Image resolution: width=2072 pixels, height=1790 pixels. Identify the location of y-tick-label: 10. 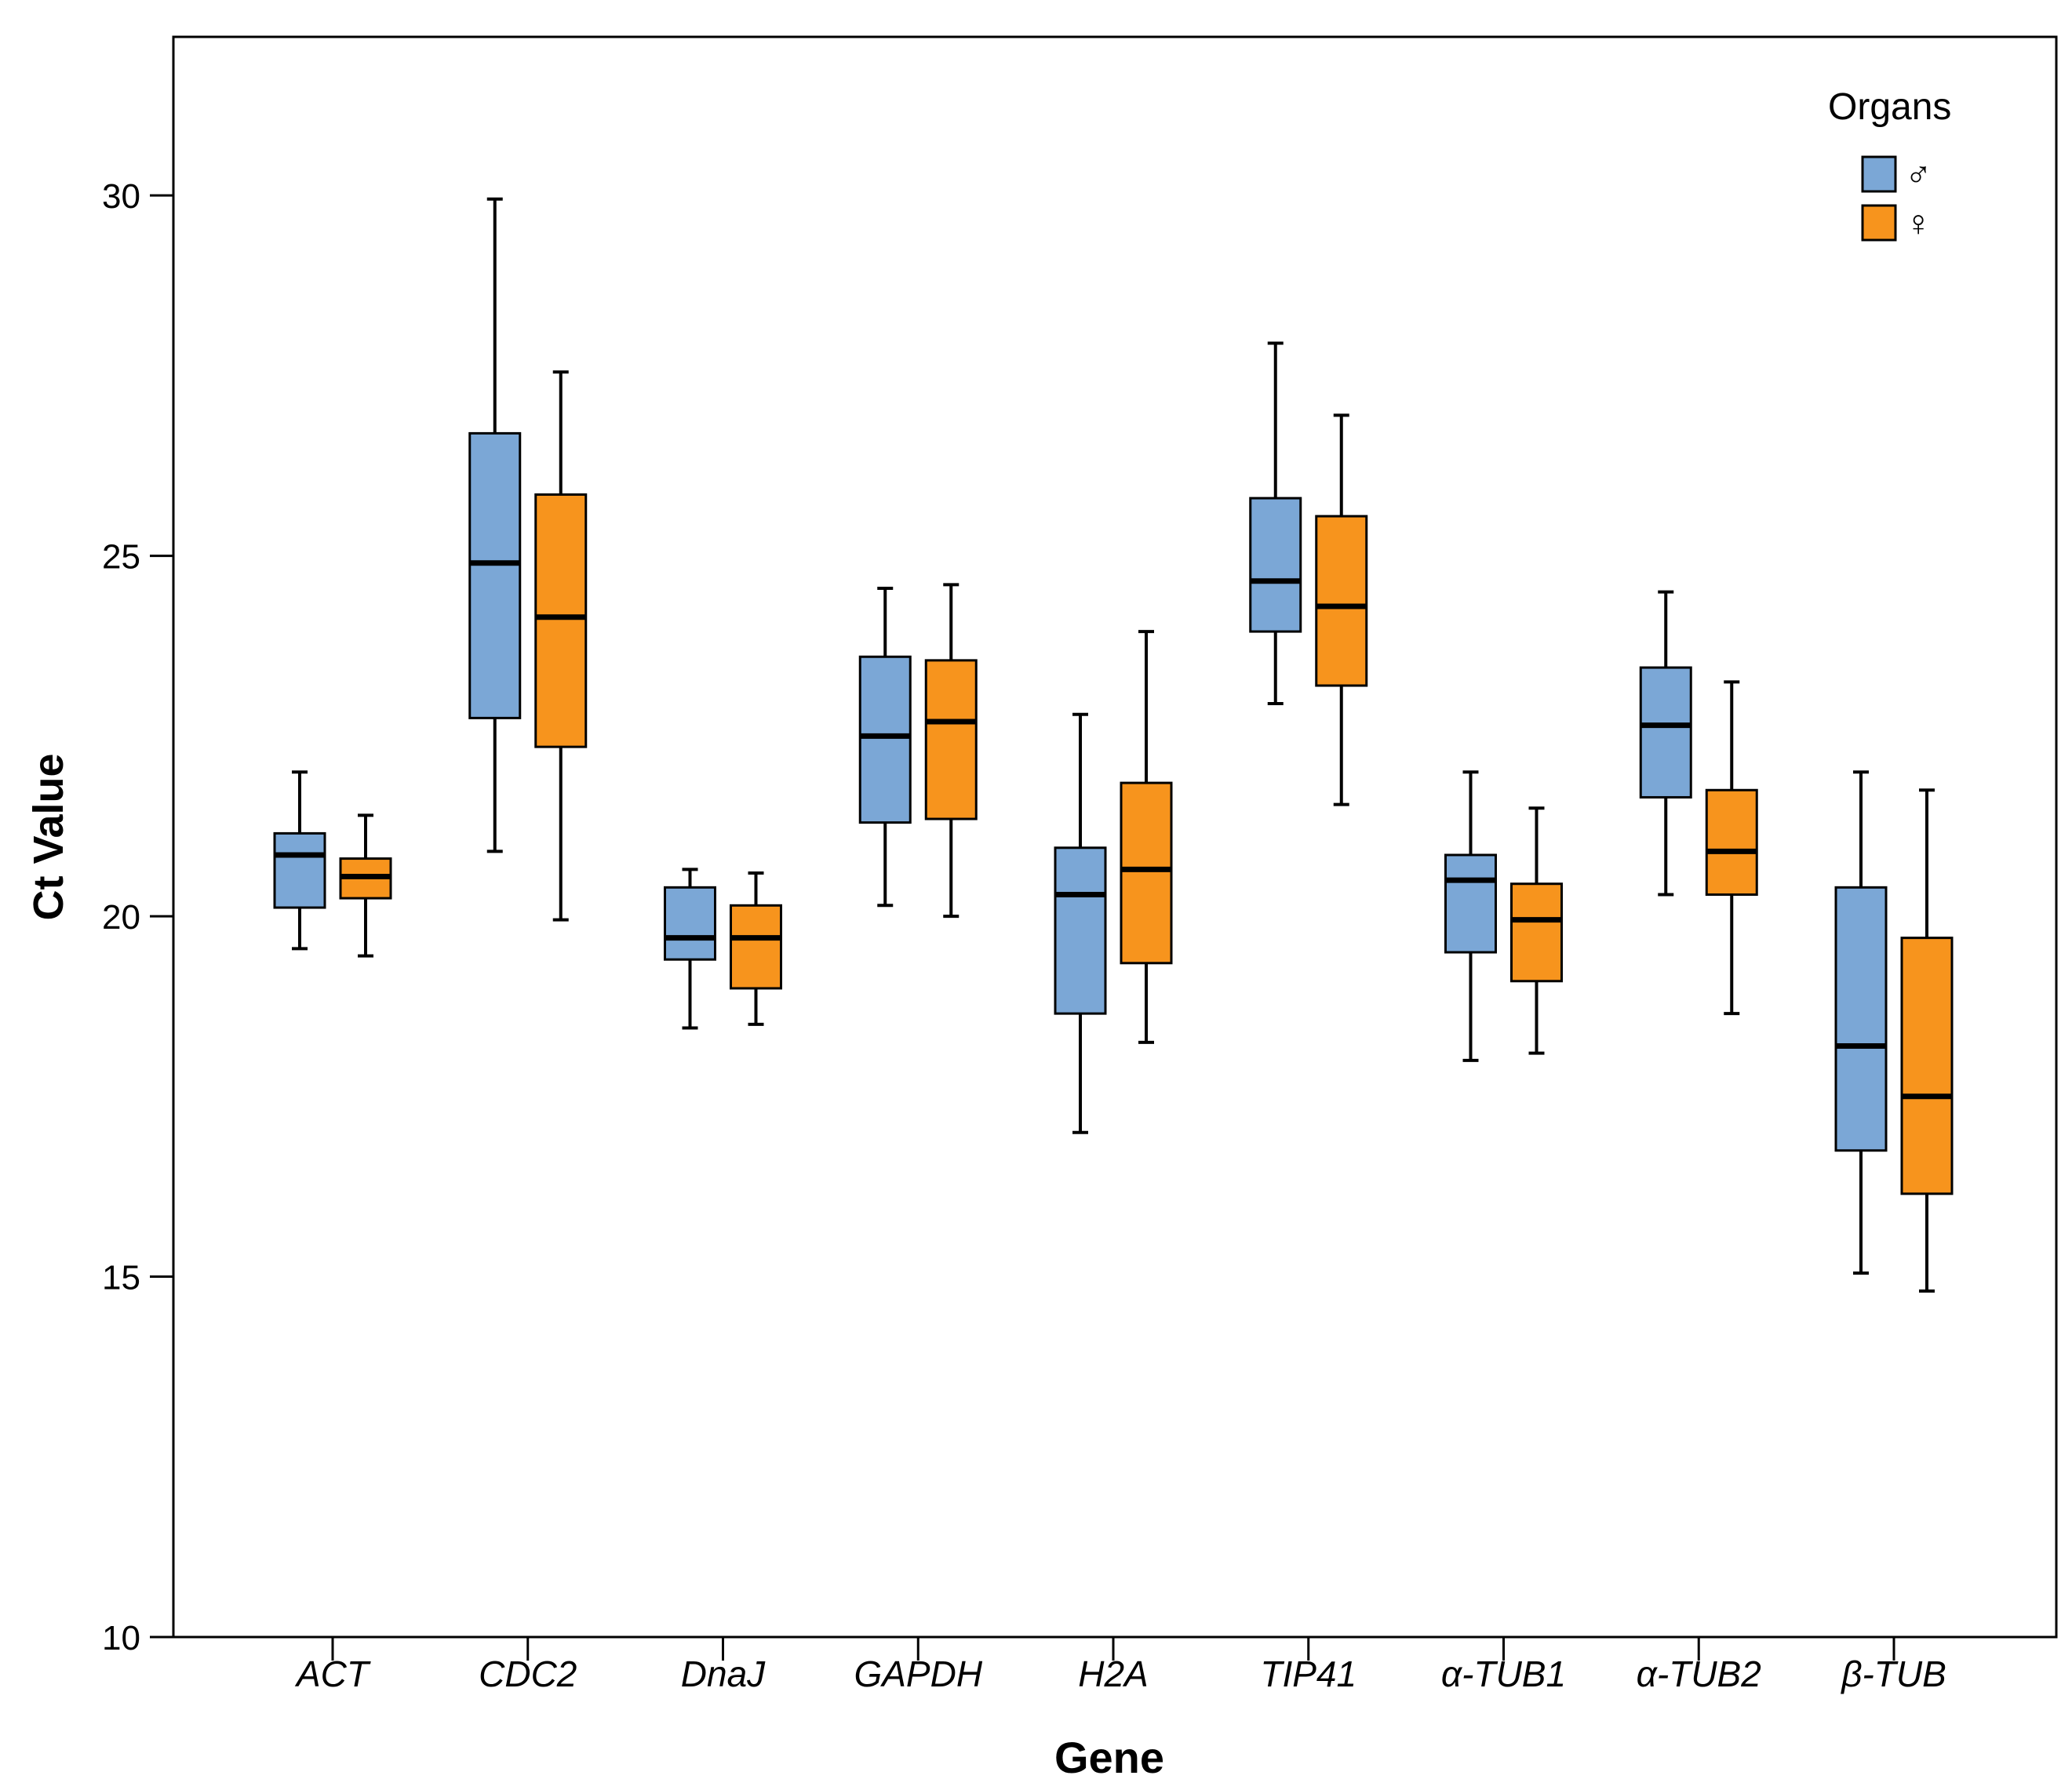
(121, 1638).